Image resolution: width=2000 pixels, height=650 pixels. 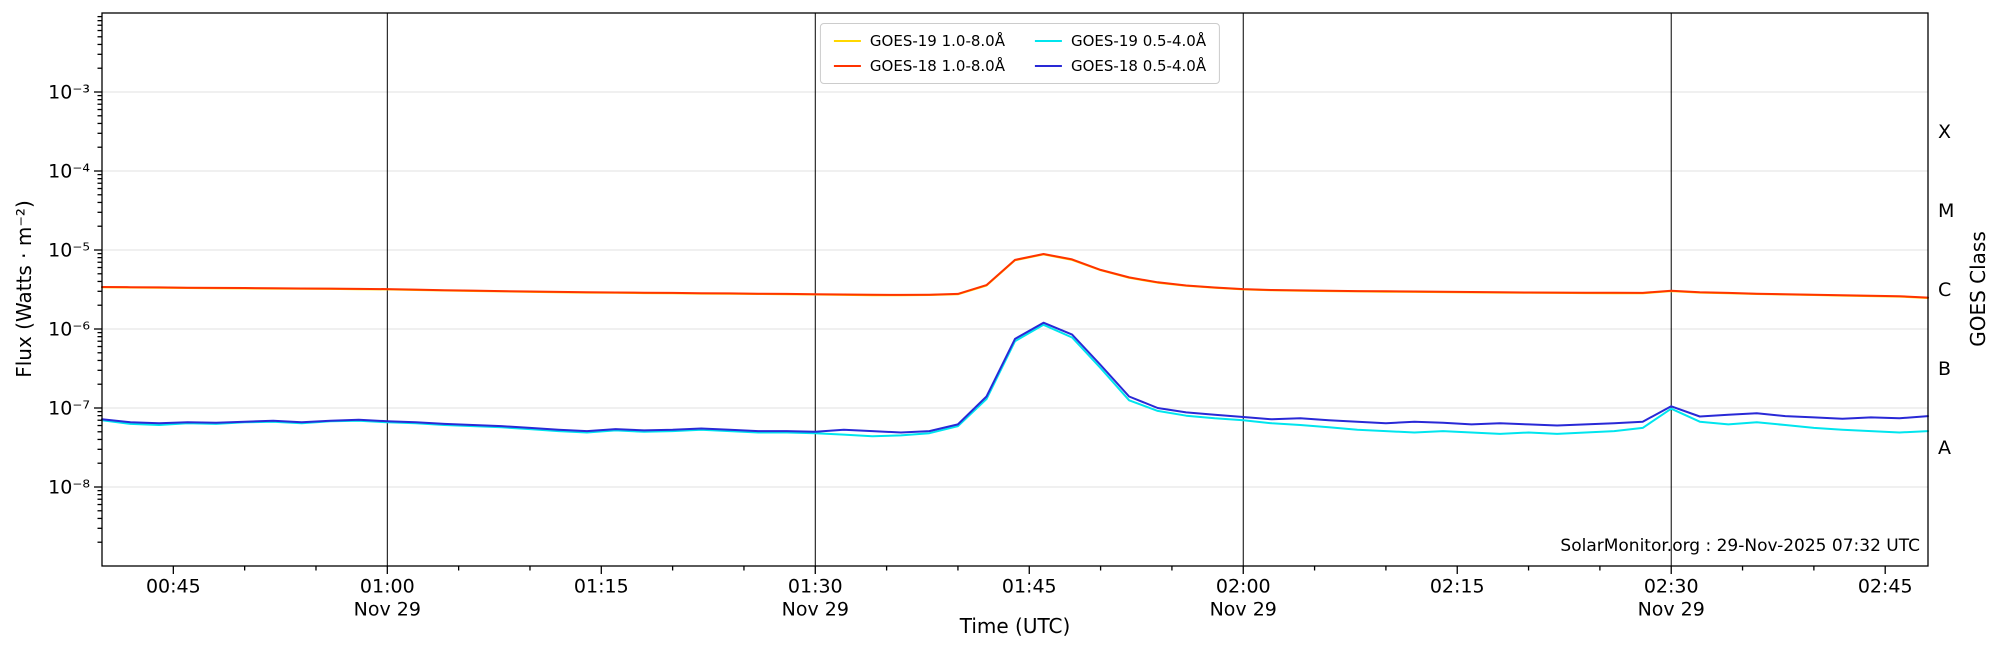 What do you see at coordinates (1457, 587) in the screenshot?
I see `x-tick-label: 02:15` at bounding box center [1457, 587].